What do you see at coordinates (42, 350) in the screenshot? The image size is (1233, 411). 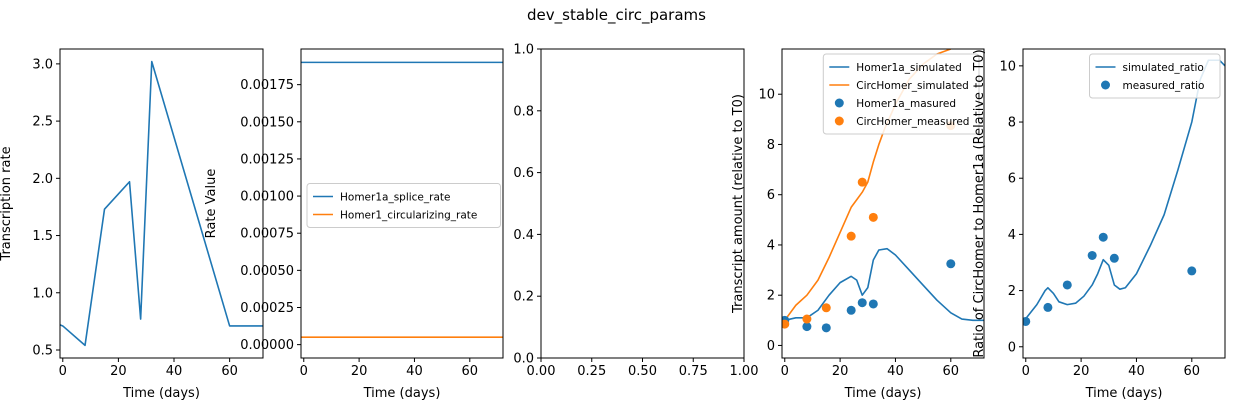 I see `y-tick-label: 0.5` at bounding box center [42, 350].